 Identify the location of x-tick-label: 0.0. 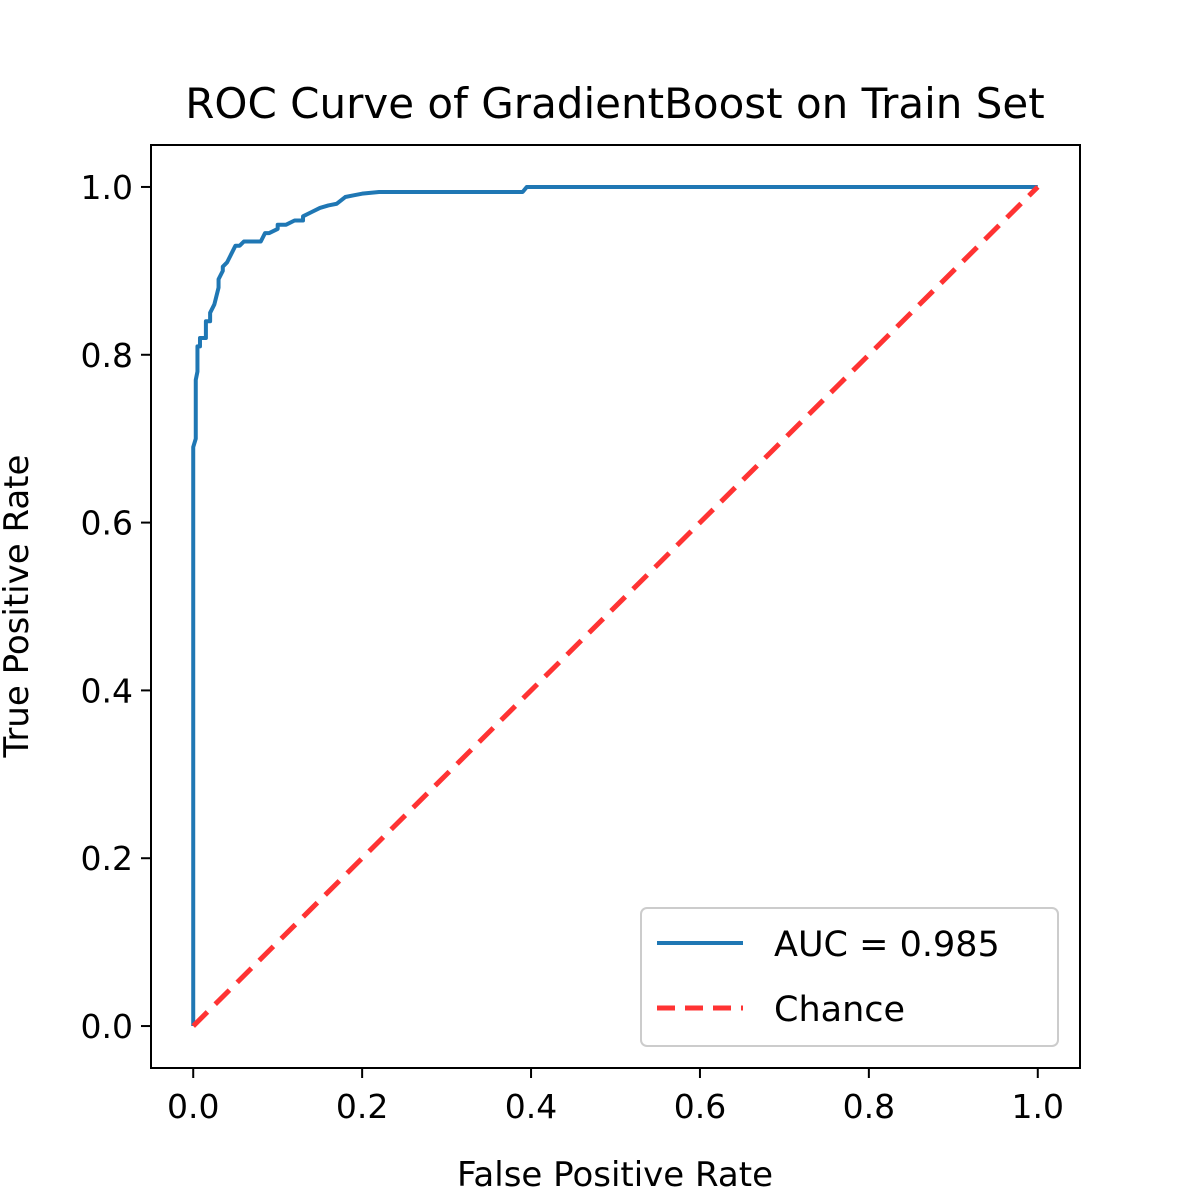
(193, 1106).